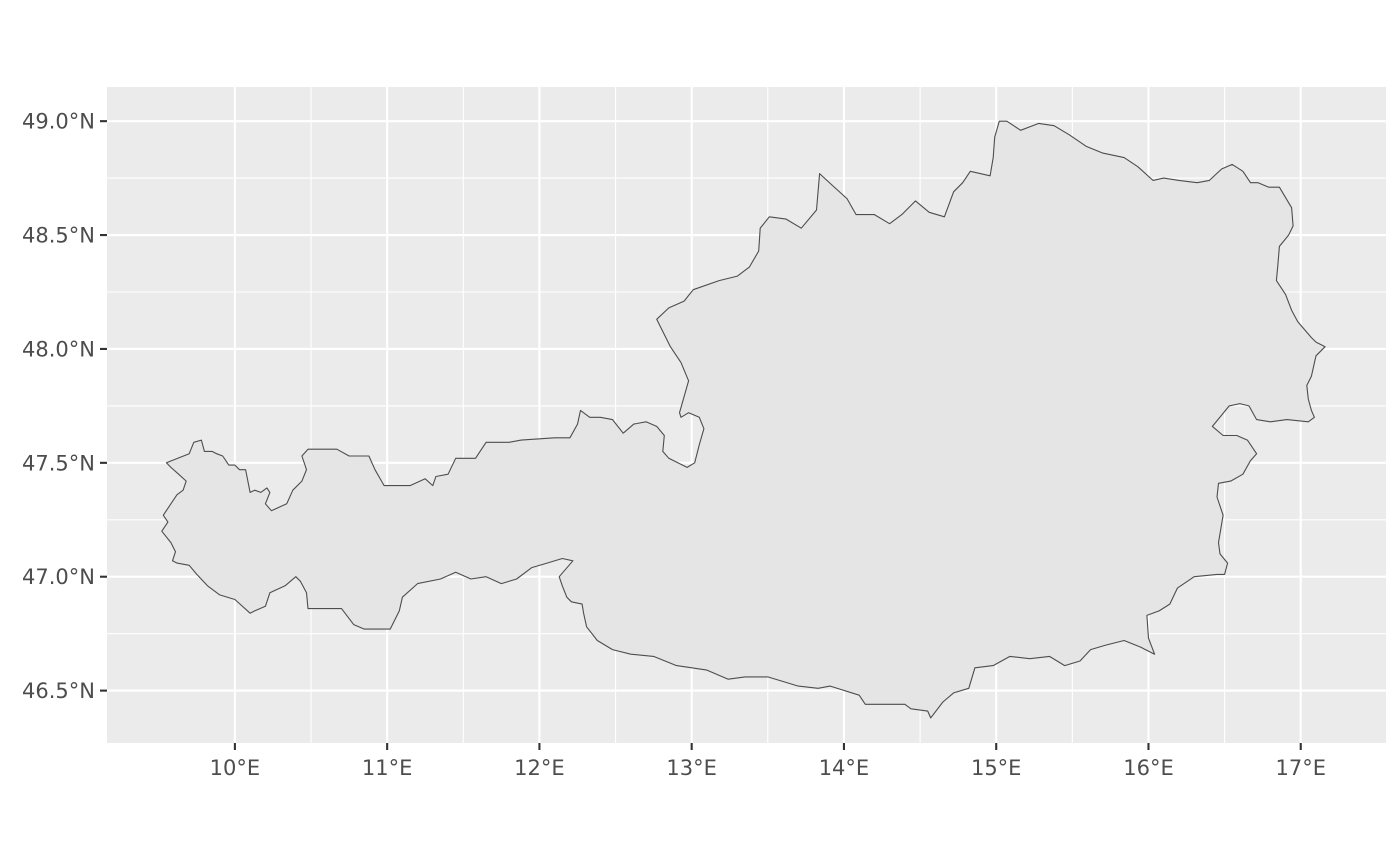  Describe the element at coordinates (1148, 768) in the screenshot. I see `x-tick-label: 16°E` at that location.